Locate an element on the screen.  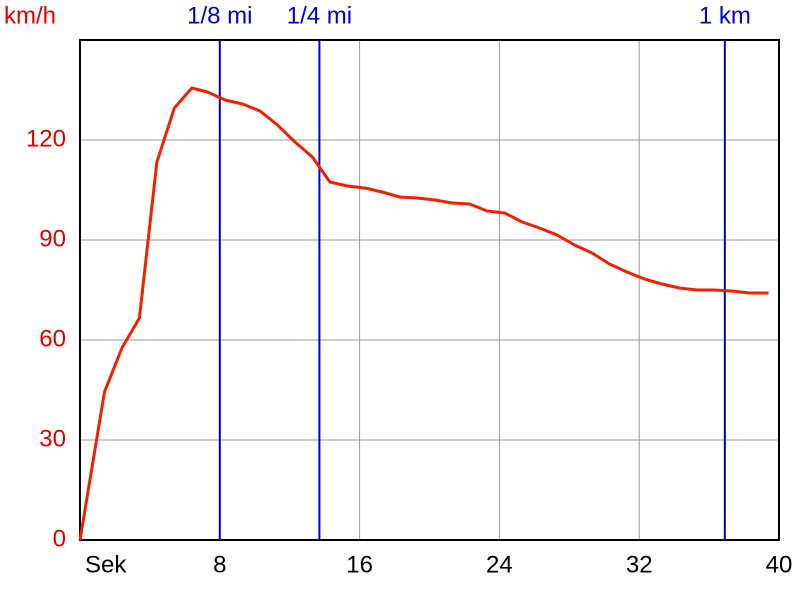
y-tick-label: 0 is located at coordinates (59, 538).